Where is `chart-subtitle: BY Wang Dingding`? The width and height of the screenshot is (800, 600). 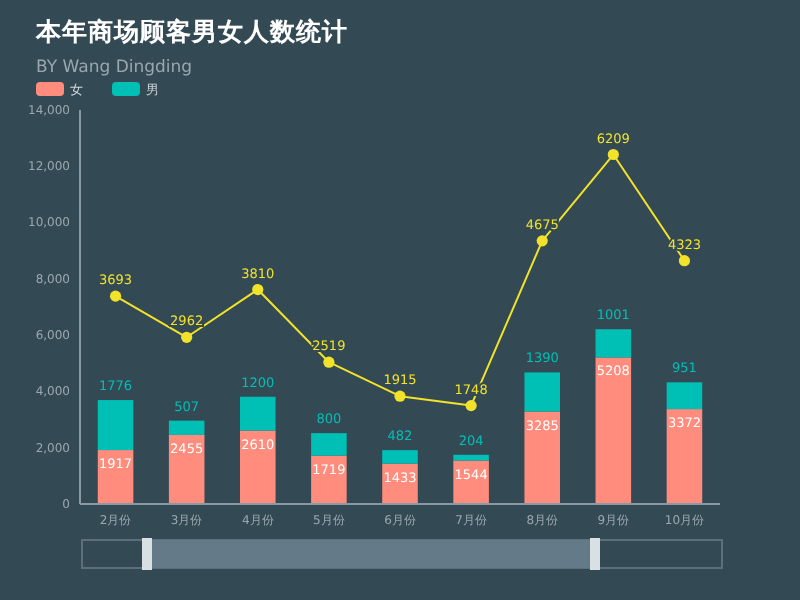
chart-subtitle: BY Wang Dingding is located at coordinates (114, 68).